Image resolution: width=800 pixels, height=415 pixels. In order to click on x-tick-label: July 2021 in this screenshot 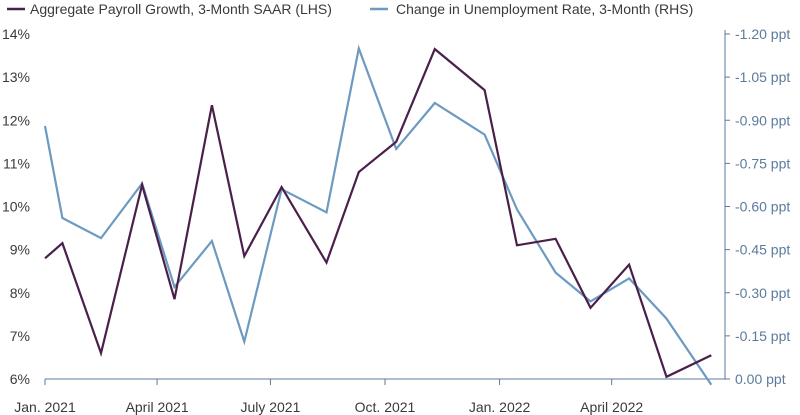, I will do `click(270, 407)`.